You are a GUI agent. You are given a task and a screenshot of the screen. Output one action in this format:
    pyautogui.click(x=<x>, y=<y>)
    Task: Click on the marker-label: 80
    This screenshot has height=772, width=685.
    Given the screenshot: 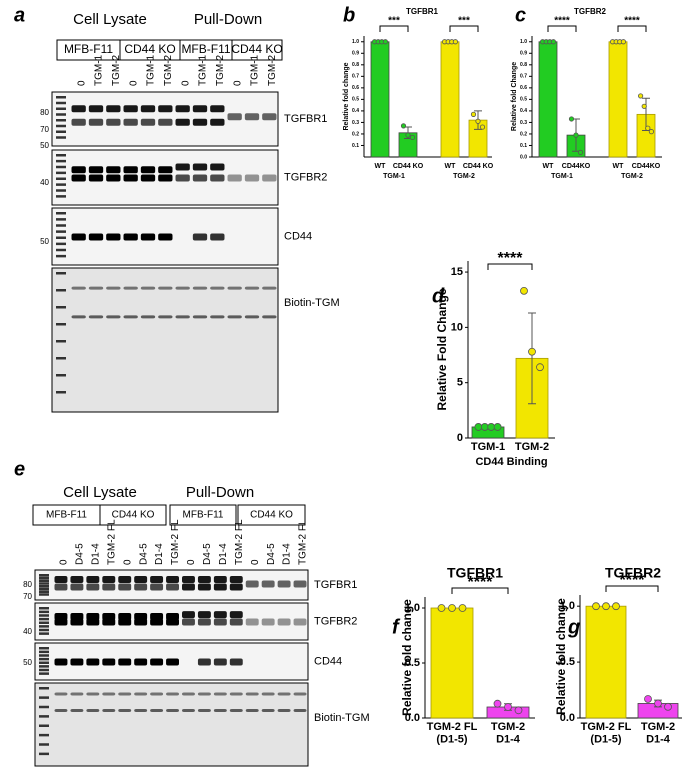 What is the action you would take?
    pyautogui.click(x=44, y=112)
    